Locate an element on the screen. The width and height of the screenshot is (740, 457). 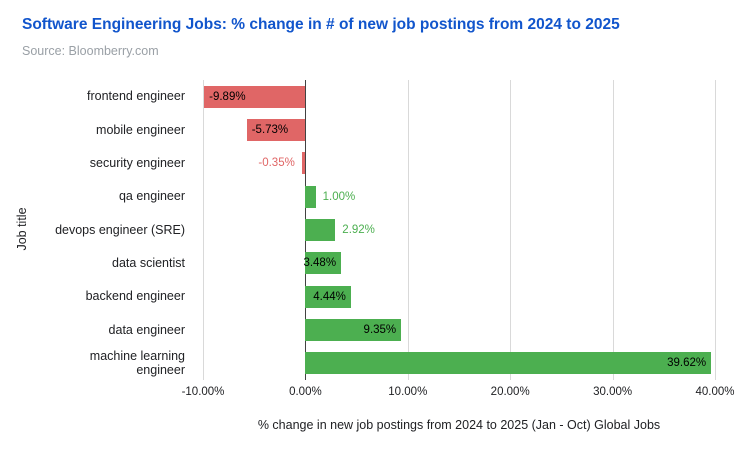
x-tick-label: 40.00% is located at coordinates (715, 392).